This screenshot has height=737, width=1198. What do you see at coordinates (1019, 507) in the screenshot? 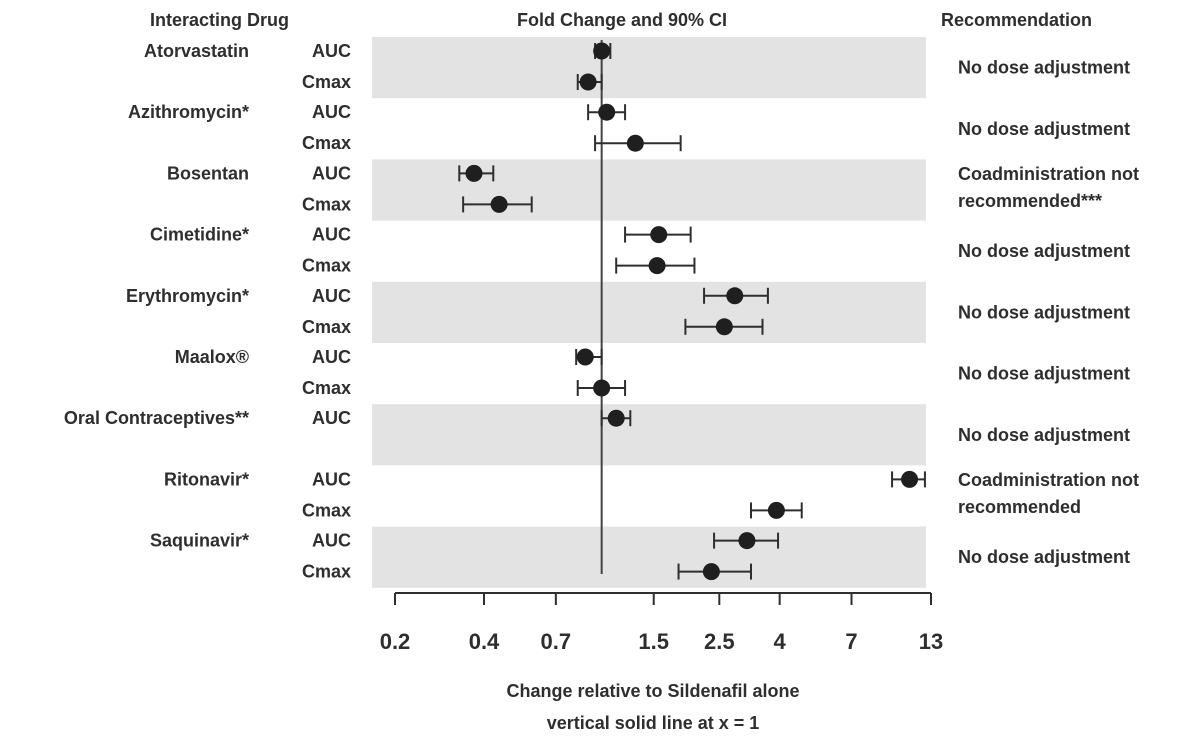
I see `recommendation-label: recommended` at bounding box center [1019, 507].